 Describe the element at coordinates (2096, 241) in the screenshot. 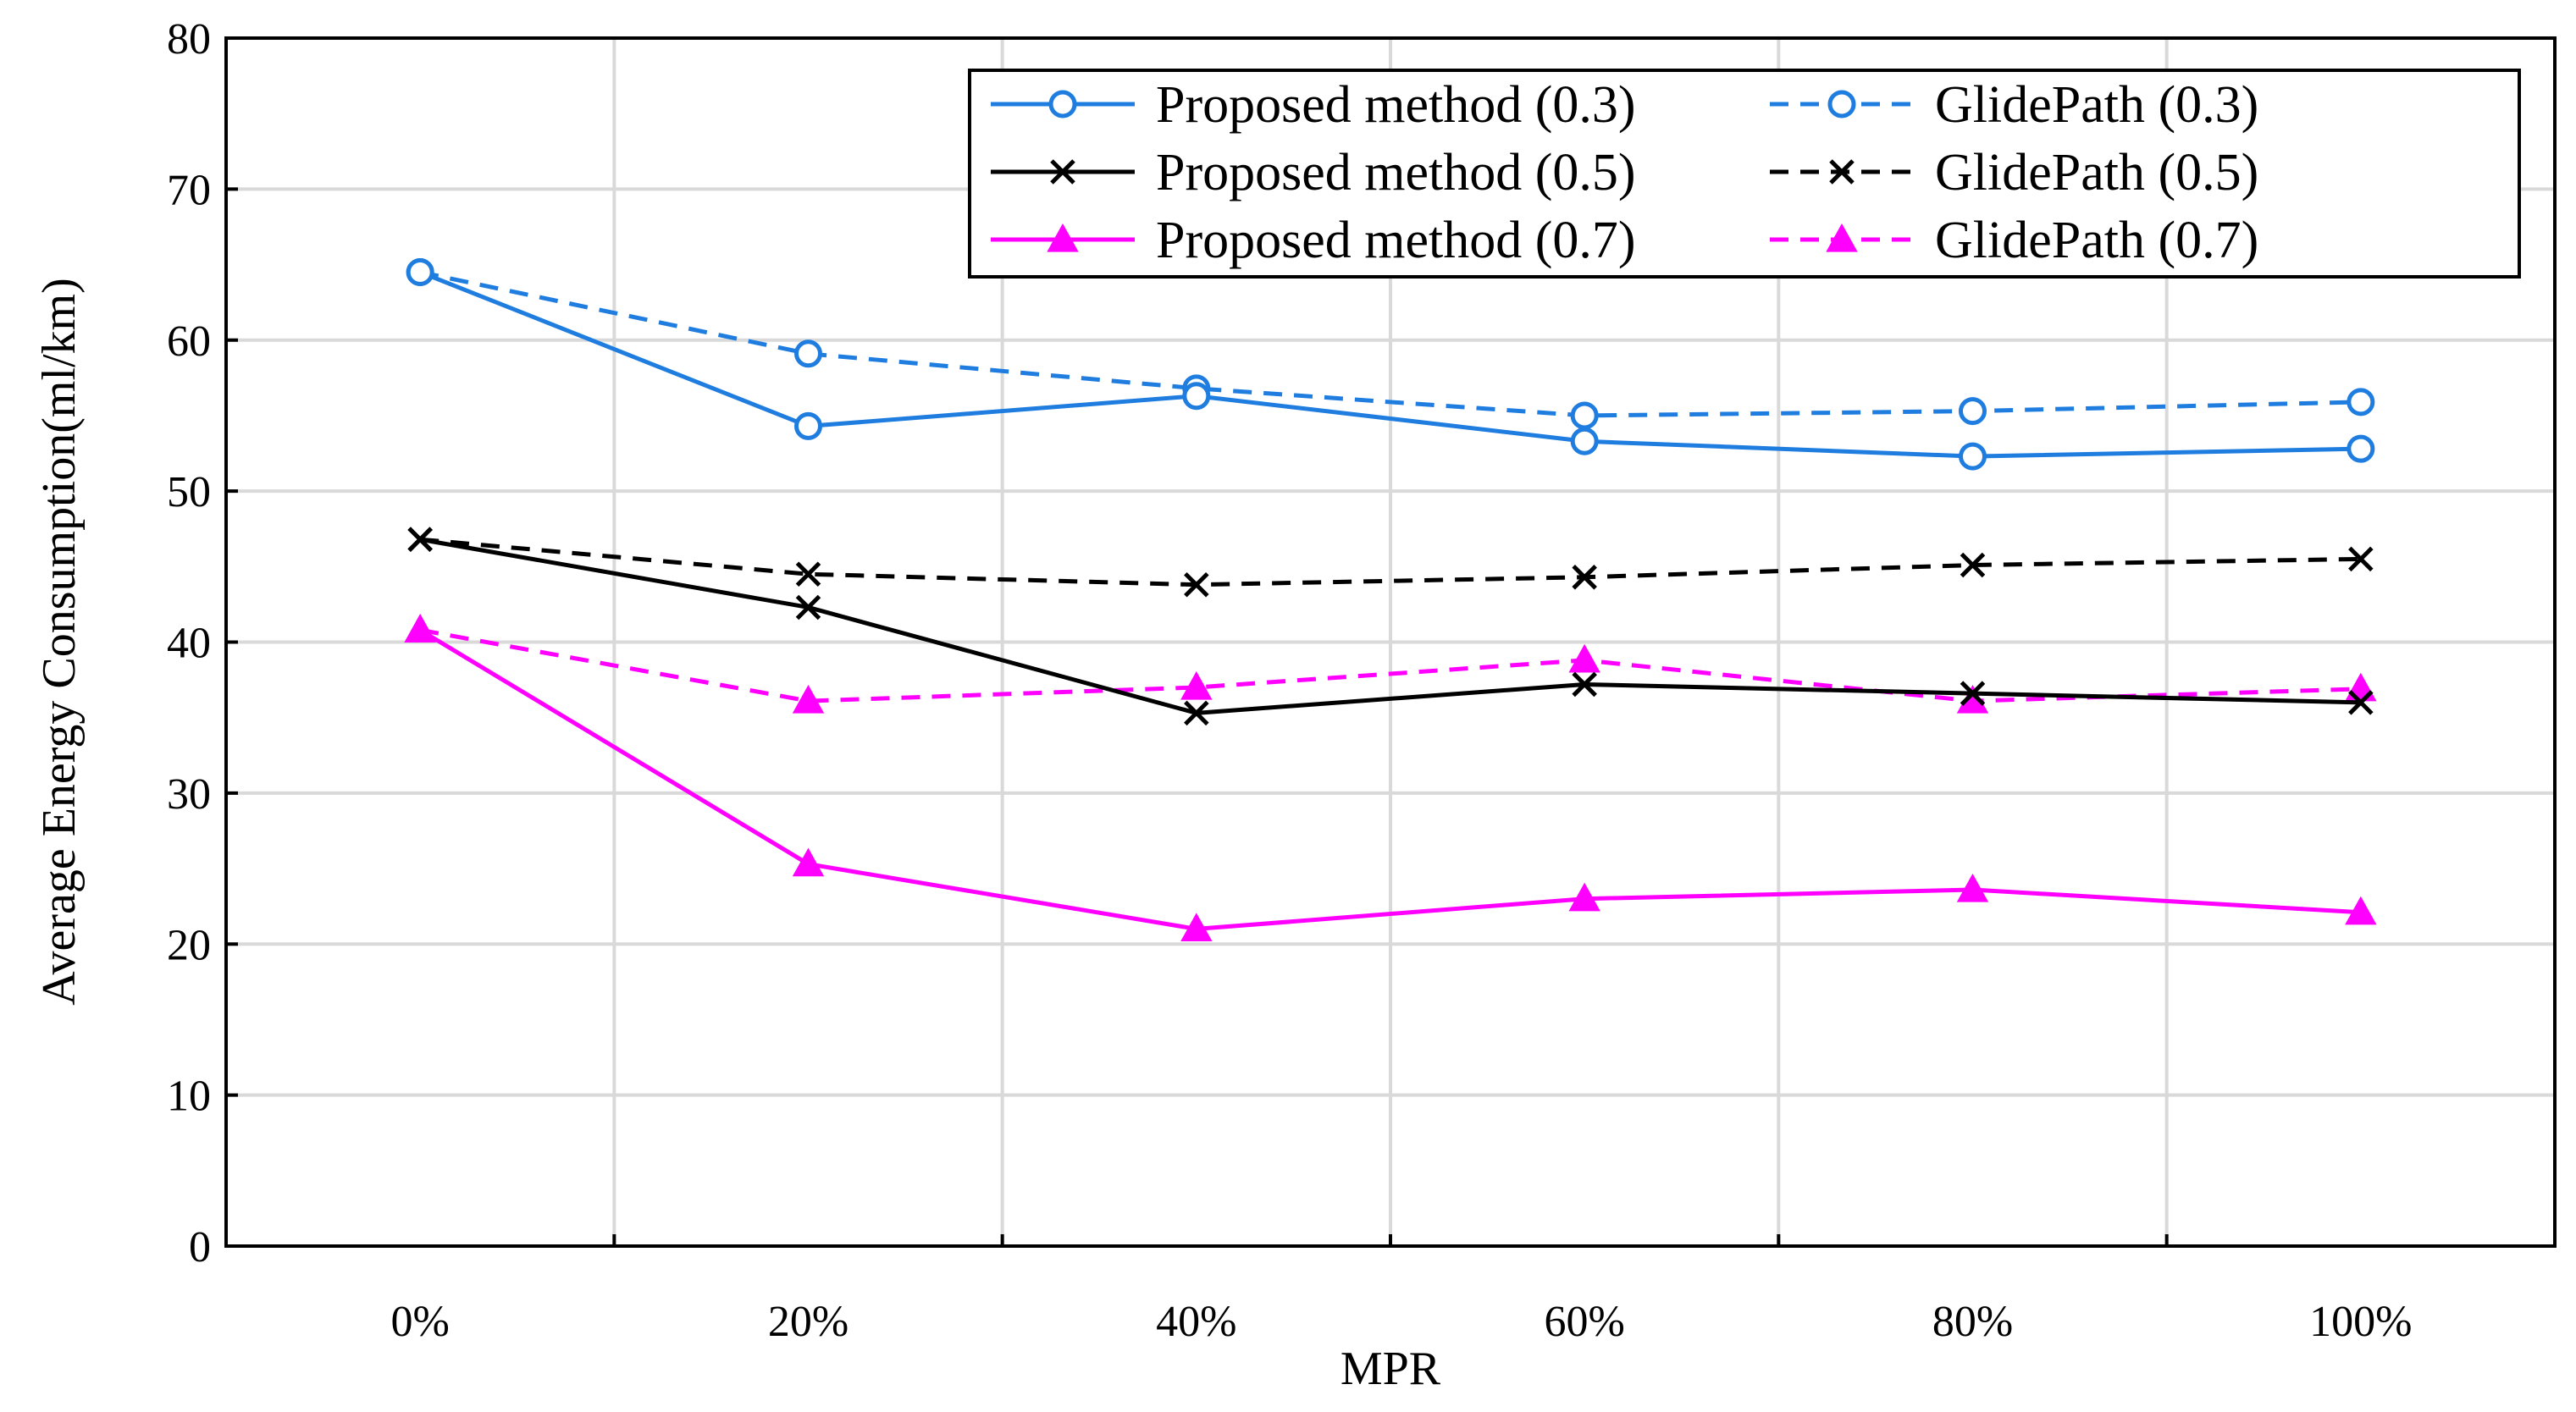

I see `legend-label: GlidePath (0.7)` at that location.